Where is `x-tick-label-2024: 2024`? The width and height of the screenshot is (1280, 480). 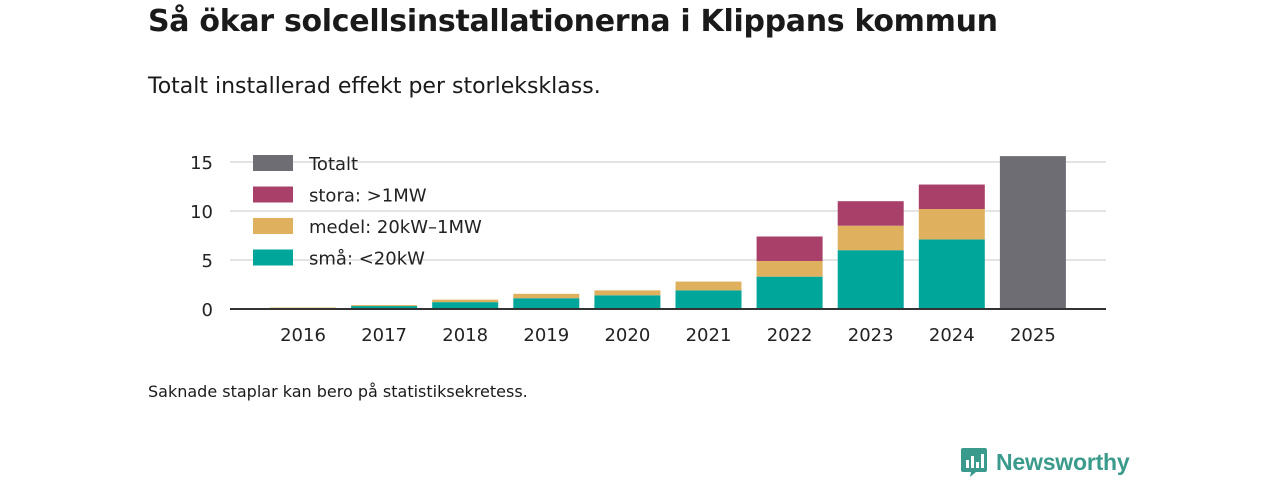 x-tick-label-2024: 2024 is located at coordinates (952, 335).